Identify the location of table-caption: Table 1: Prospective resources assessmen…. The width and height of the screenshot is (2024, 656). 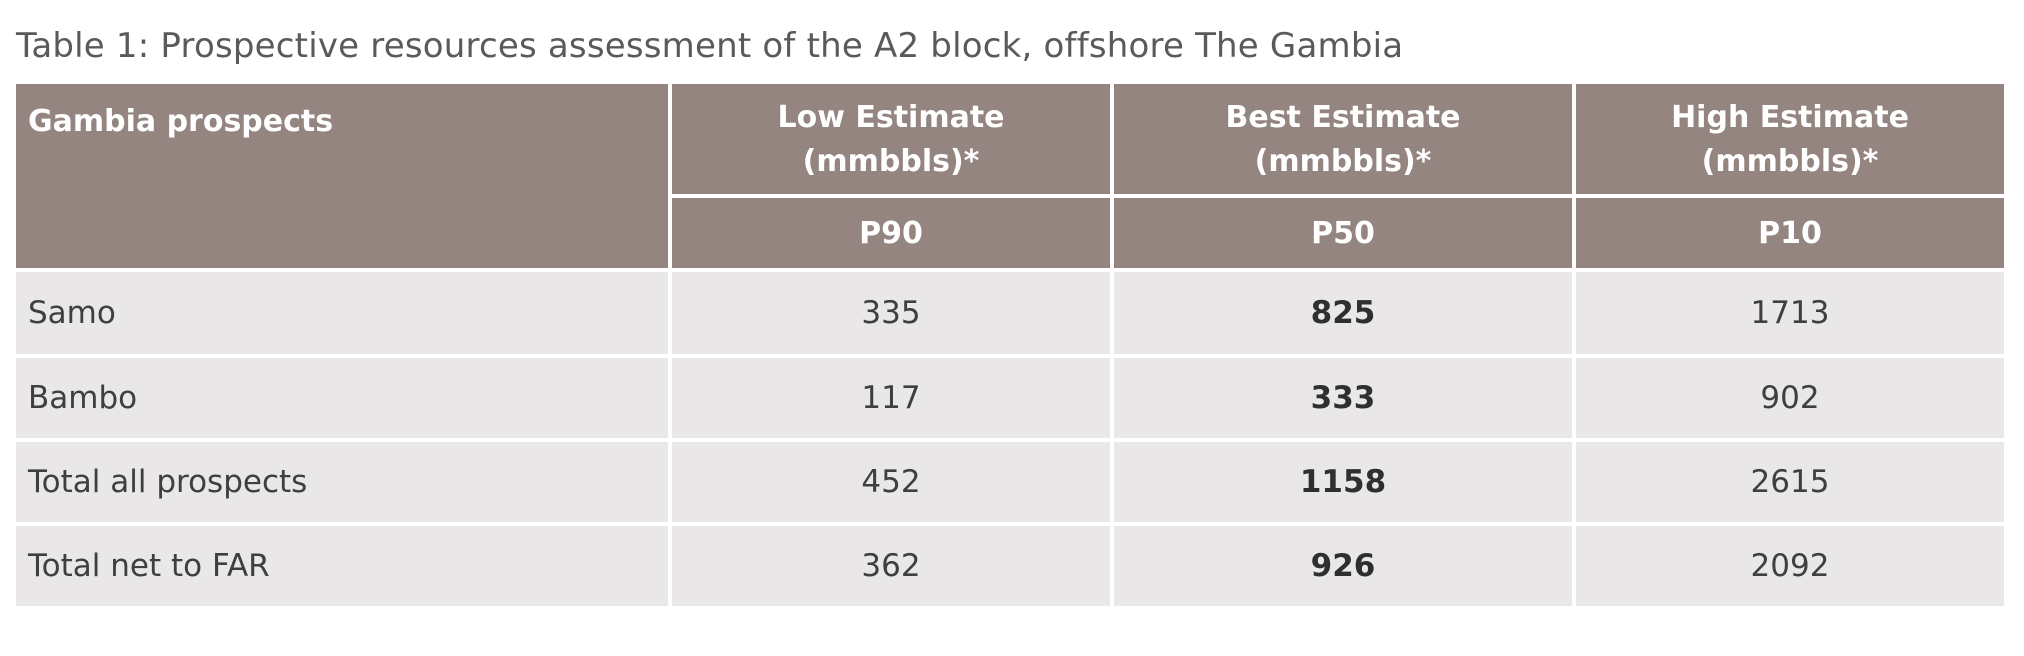
(710, 46).